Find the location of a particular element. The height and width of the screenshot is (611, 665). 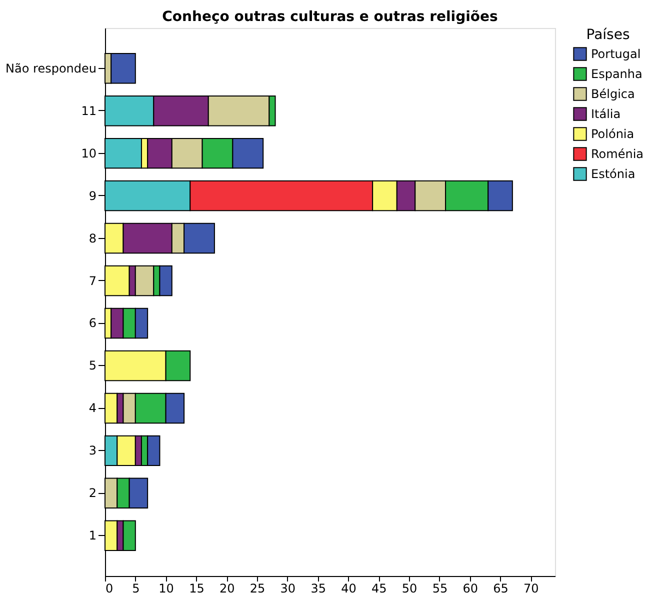

y-tick-label: 6 is located at coordinates (92, 323).